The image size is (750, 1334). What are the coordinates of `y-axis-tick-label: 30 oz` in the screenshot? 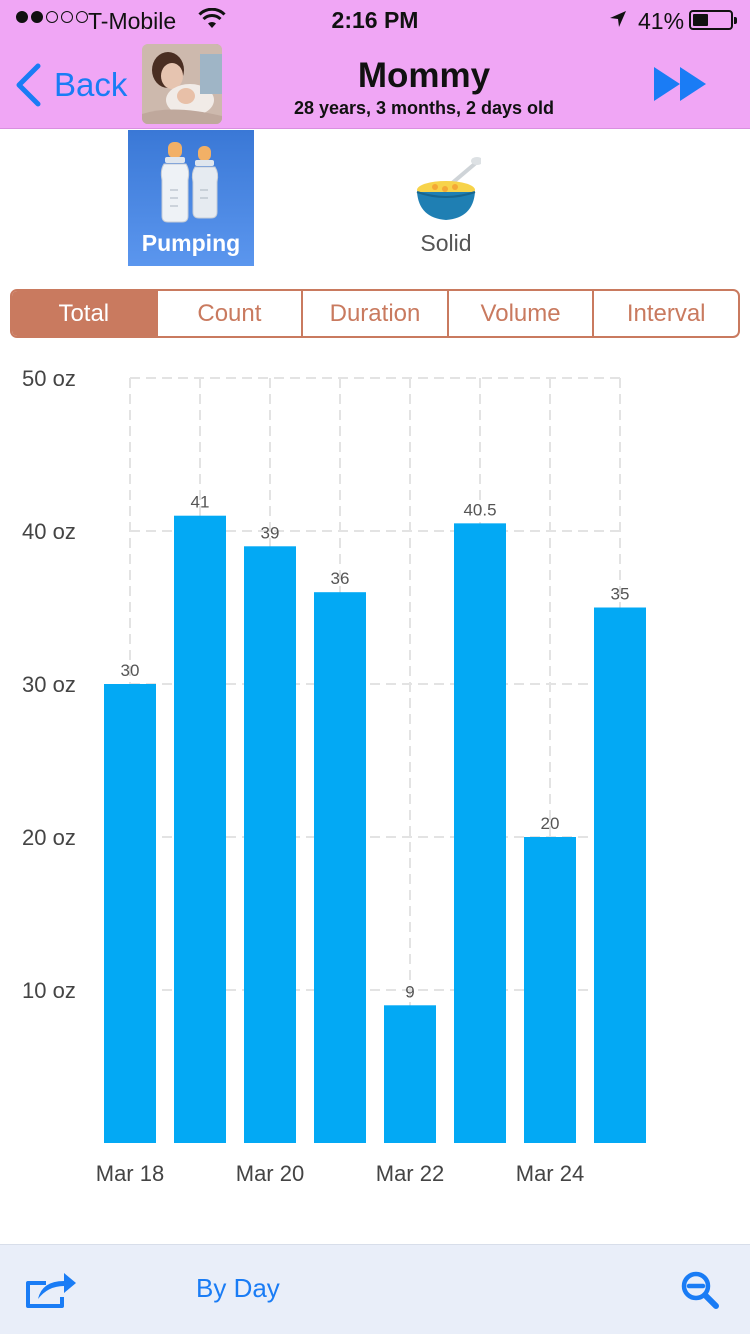 It's located at (49, 684).